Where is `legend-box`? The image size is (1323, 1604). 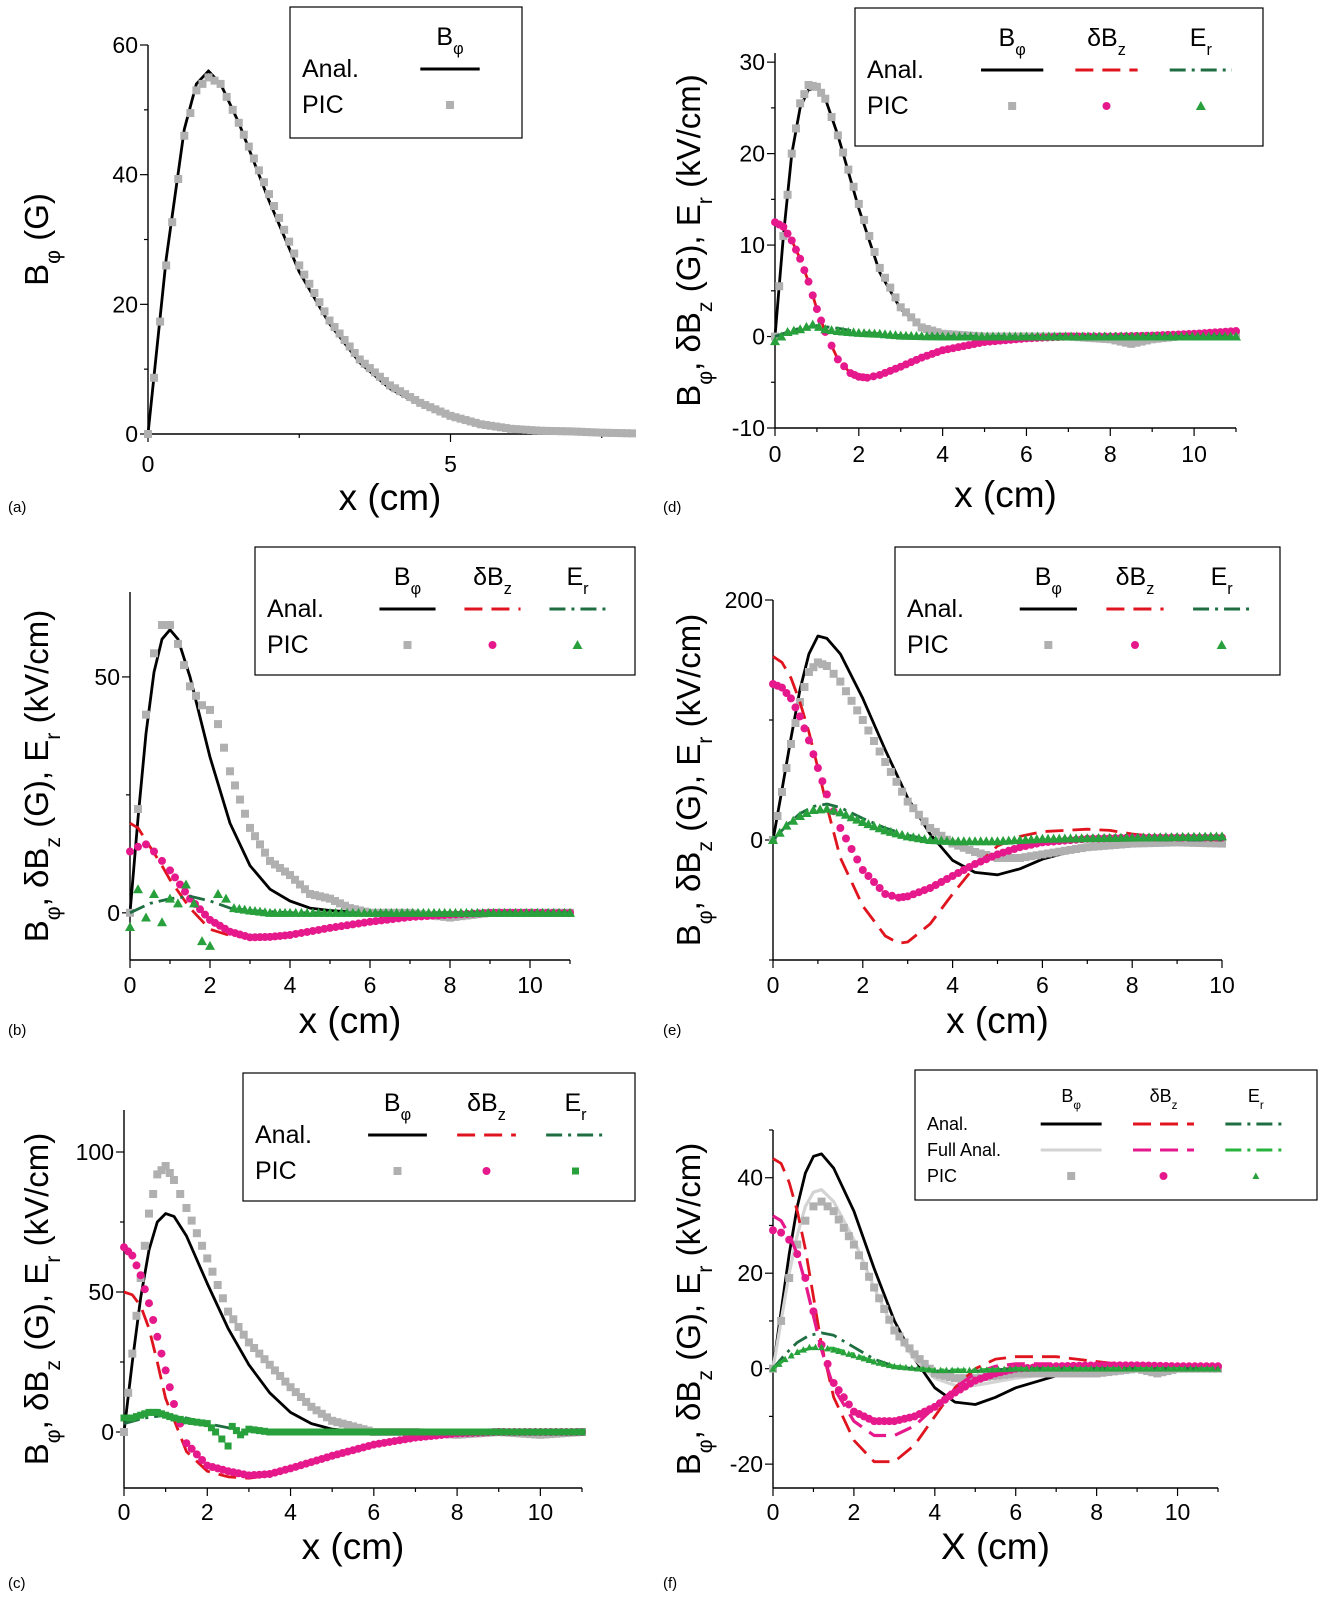
legend-box is located at coordinates (1087, 611).